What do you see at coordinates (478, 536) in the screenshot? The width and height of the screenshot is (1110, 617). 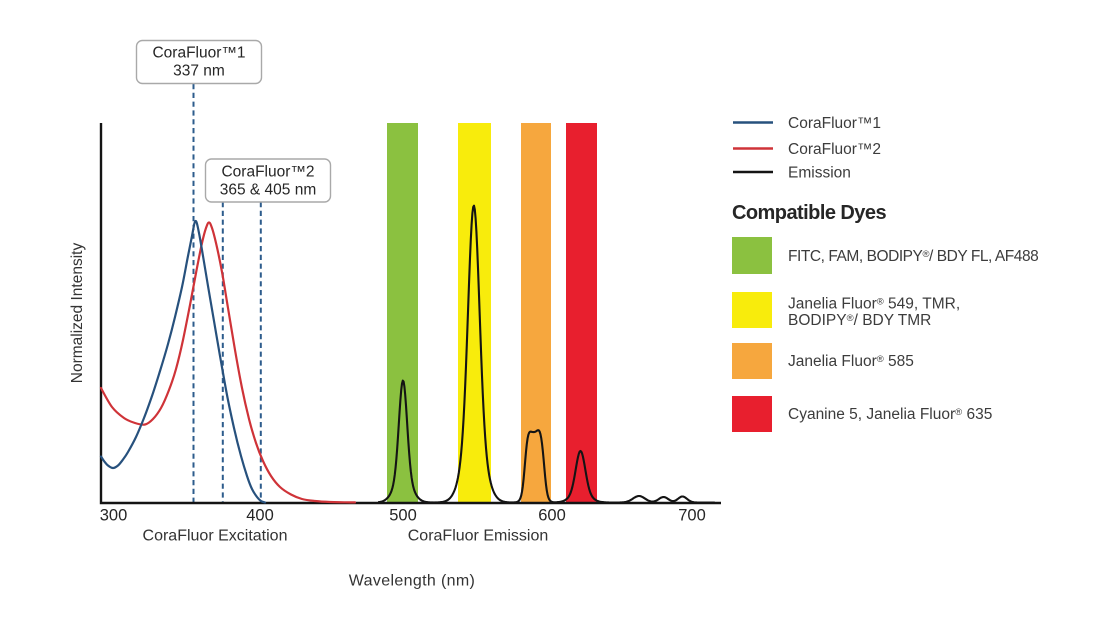 I see `svg-text: CoraFluor Emission` at bounding box center [478, 536].